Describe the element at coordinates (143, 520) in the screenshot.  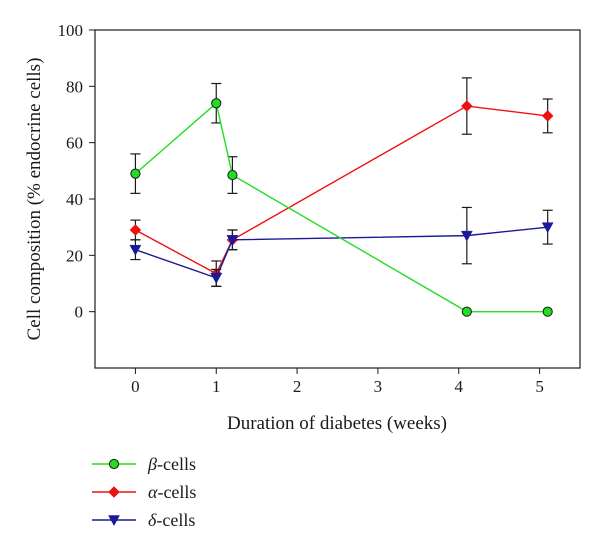
I see `legend-item: δ-cells` at that location.